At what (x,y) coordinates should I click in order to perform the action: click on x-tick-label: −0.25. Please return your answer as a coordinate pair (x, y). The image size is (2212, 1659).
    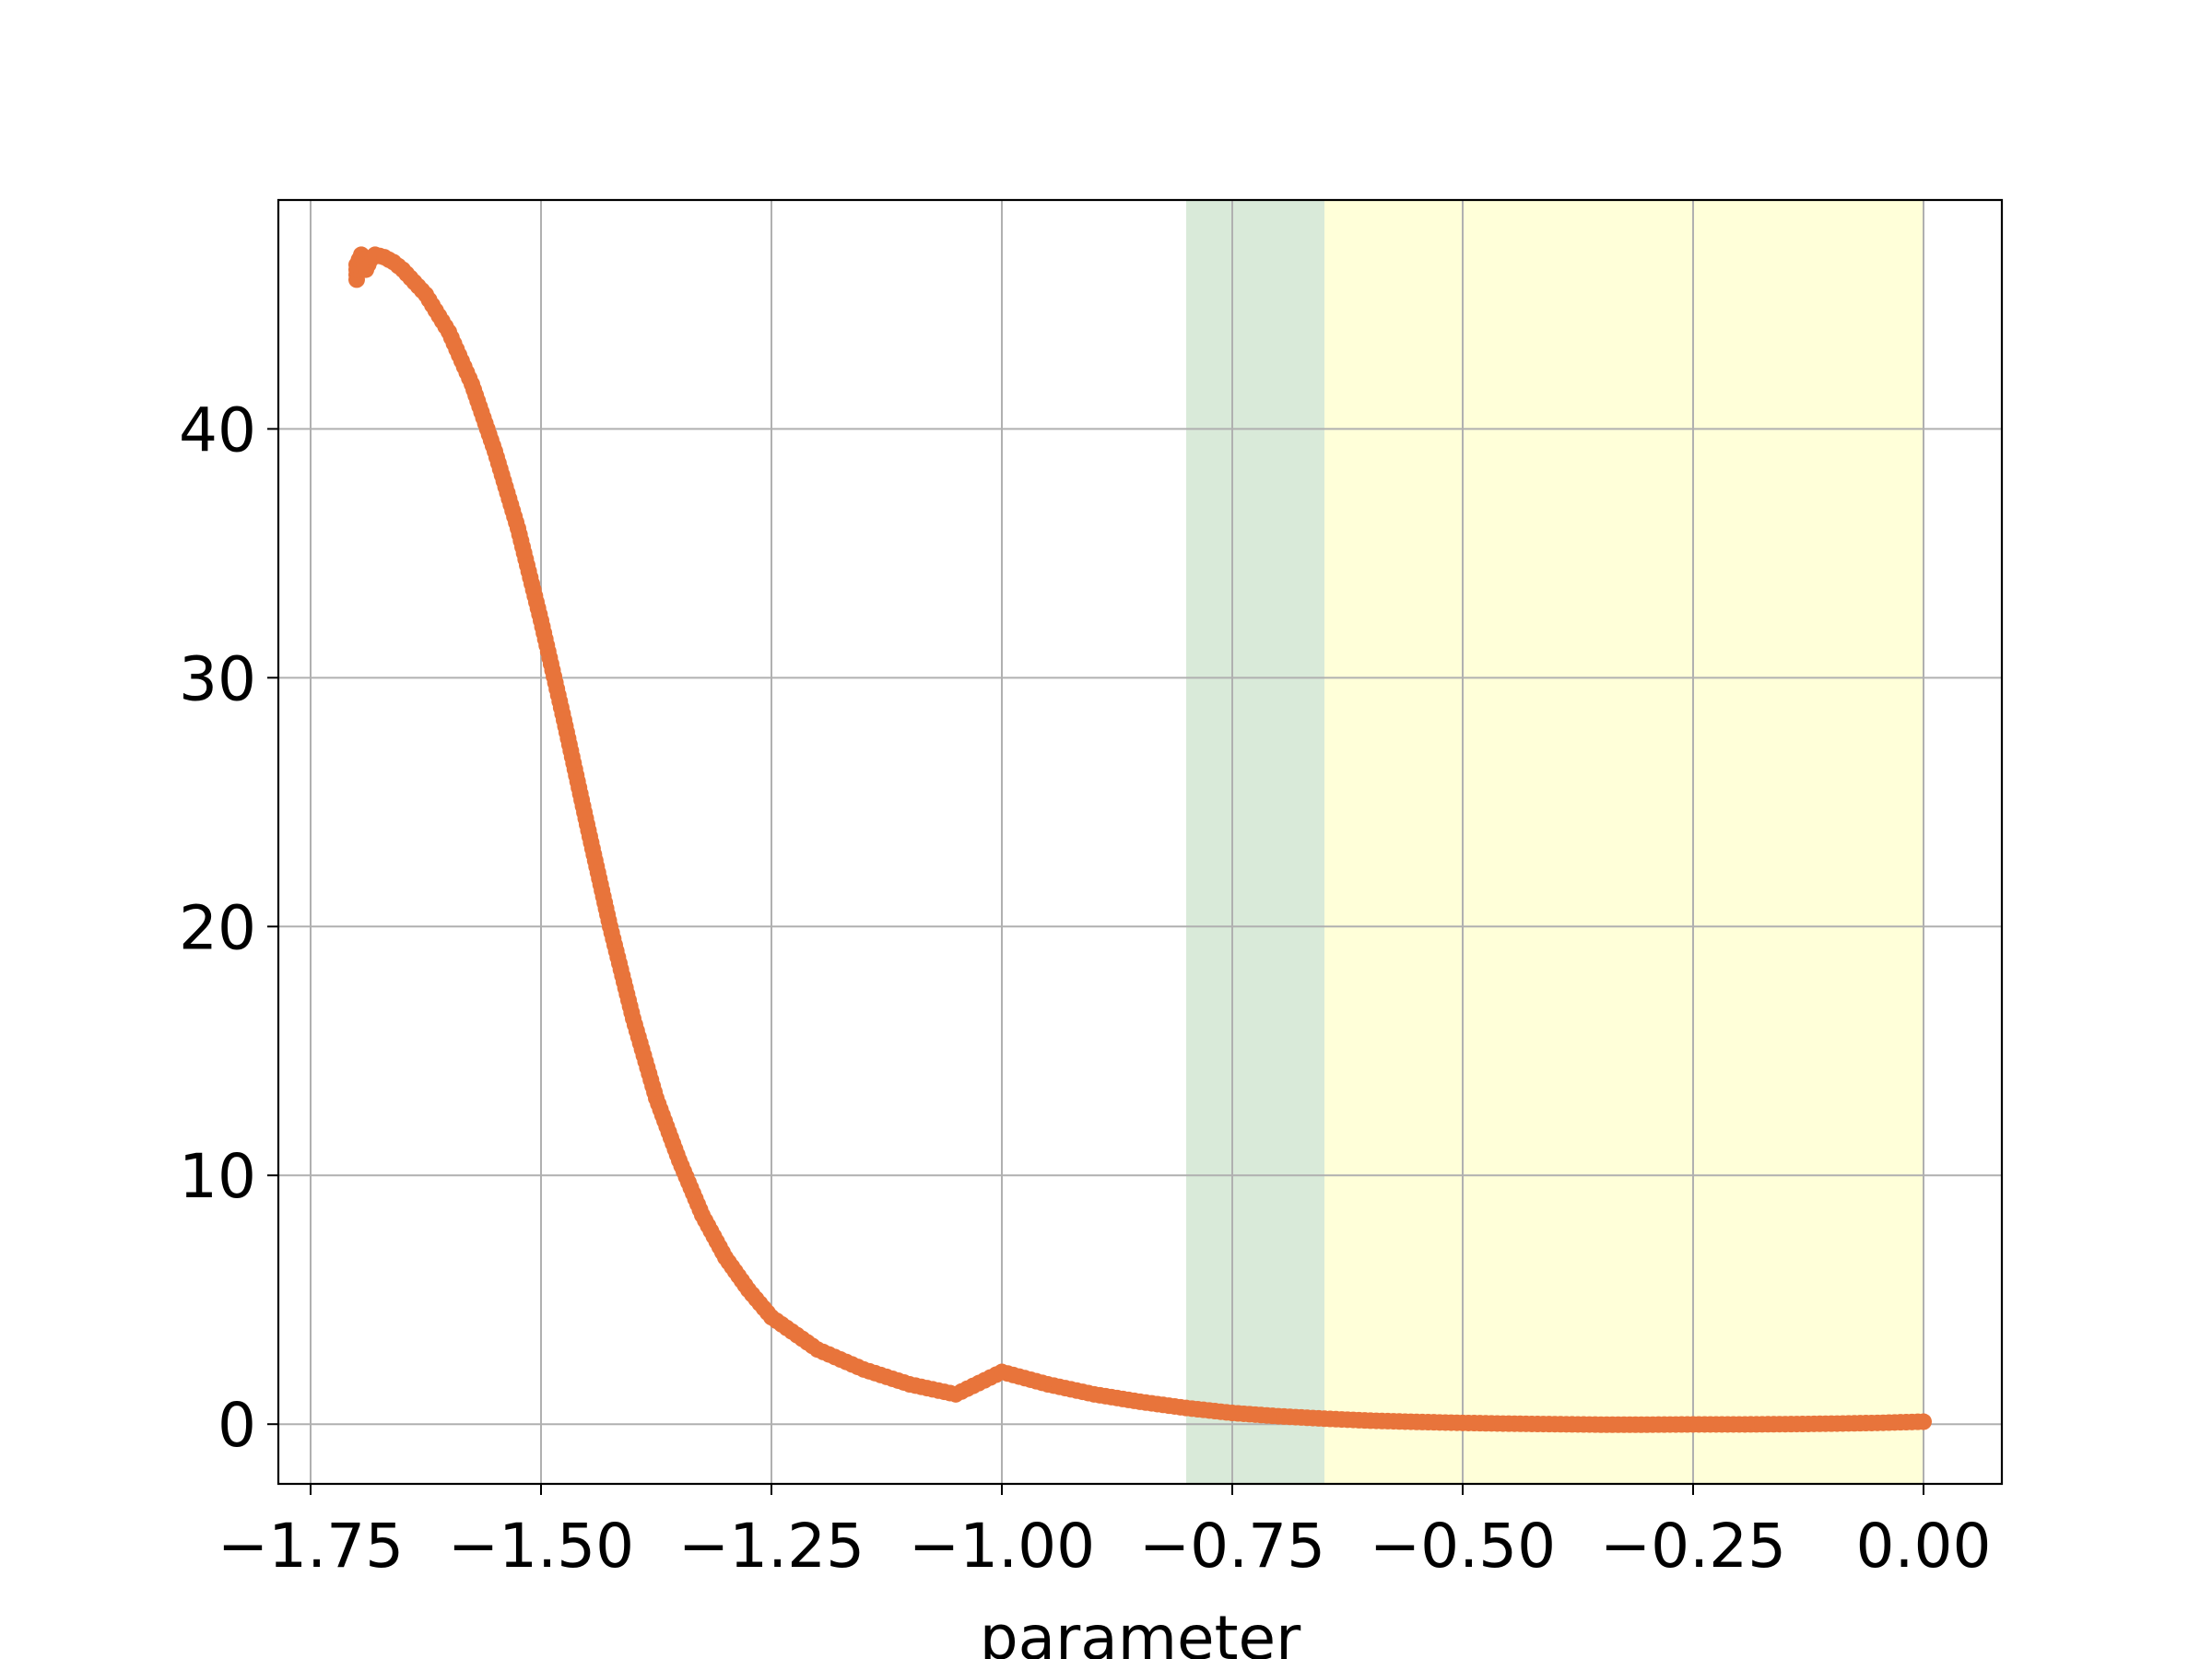
    Looking at the image, I should click on (1693, 1546).